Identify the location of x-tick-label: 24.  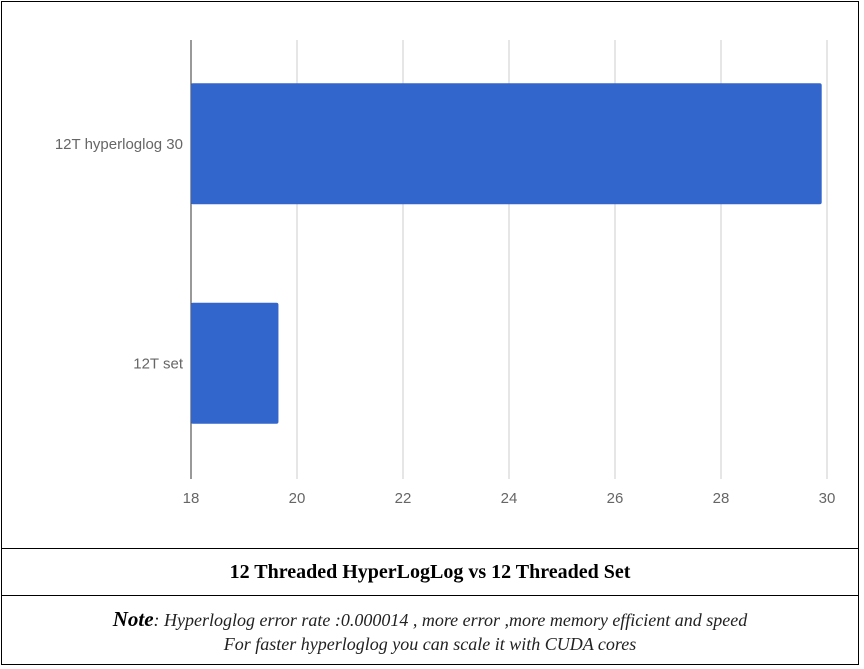
(509, 498).